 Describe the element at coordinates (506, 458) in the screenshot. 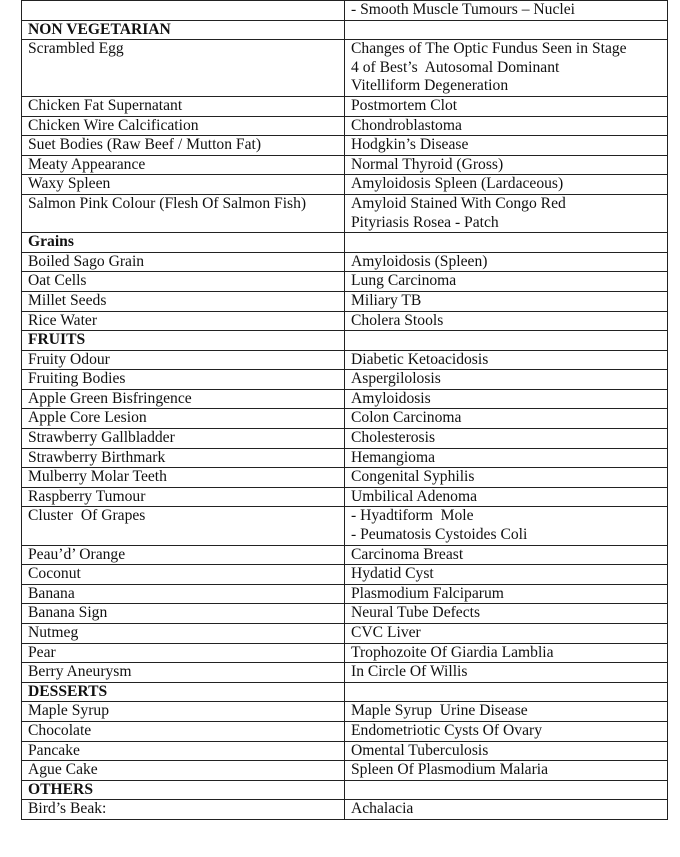

I see `association-cell: Hemangioma` at that location.